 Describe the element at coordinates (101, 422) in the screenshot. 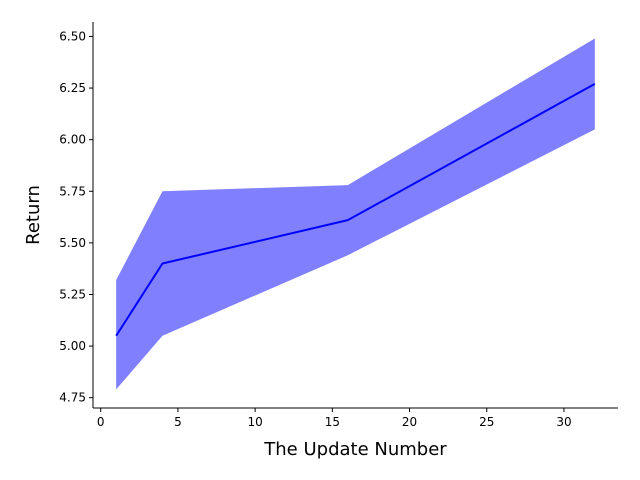

I see `x-tick-label: 0` at that location.